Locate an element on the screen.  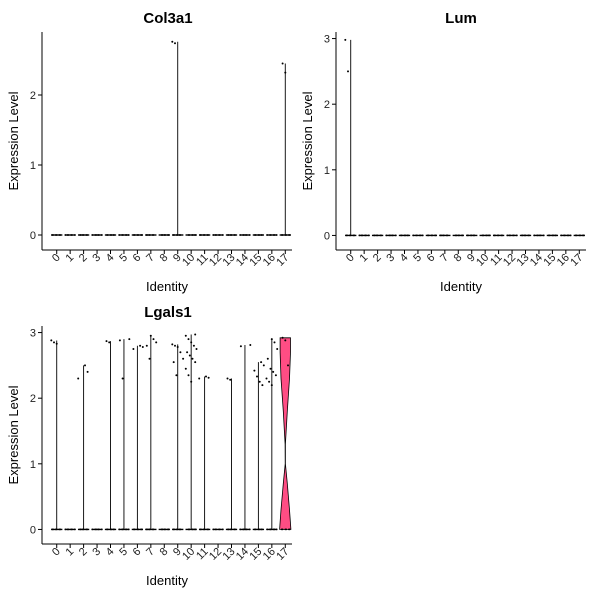
x-axis-label: Identity is located at coordinates (461, 286).